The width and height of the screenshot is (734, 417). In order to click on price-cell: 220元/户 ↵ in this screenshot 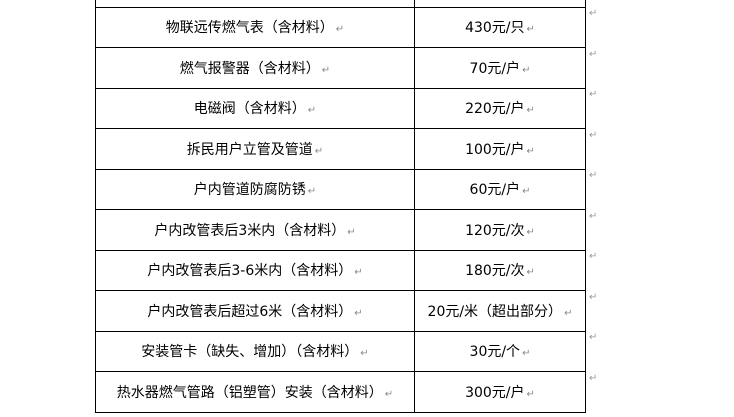, I will do `click(500, 108)`.